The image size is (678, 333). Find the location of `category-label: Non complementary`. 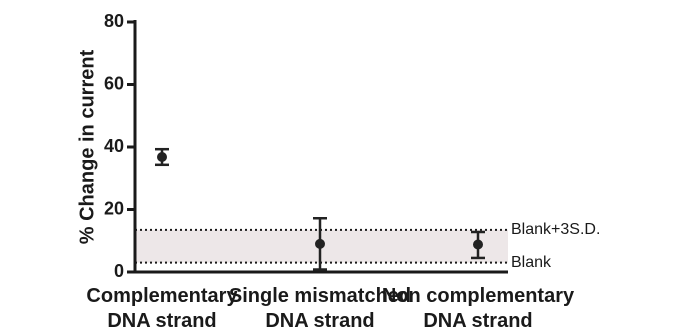

category-label: Non complementary is located at coordinates (478, 296).